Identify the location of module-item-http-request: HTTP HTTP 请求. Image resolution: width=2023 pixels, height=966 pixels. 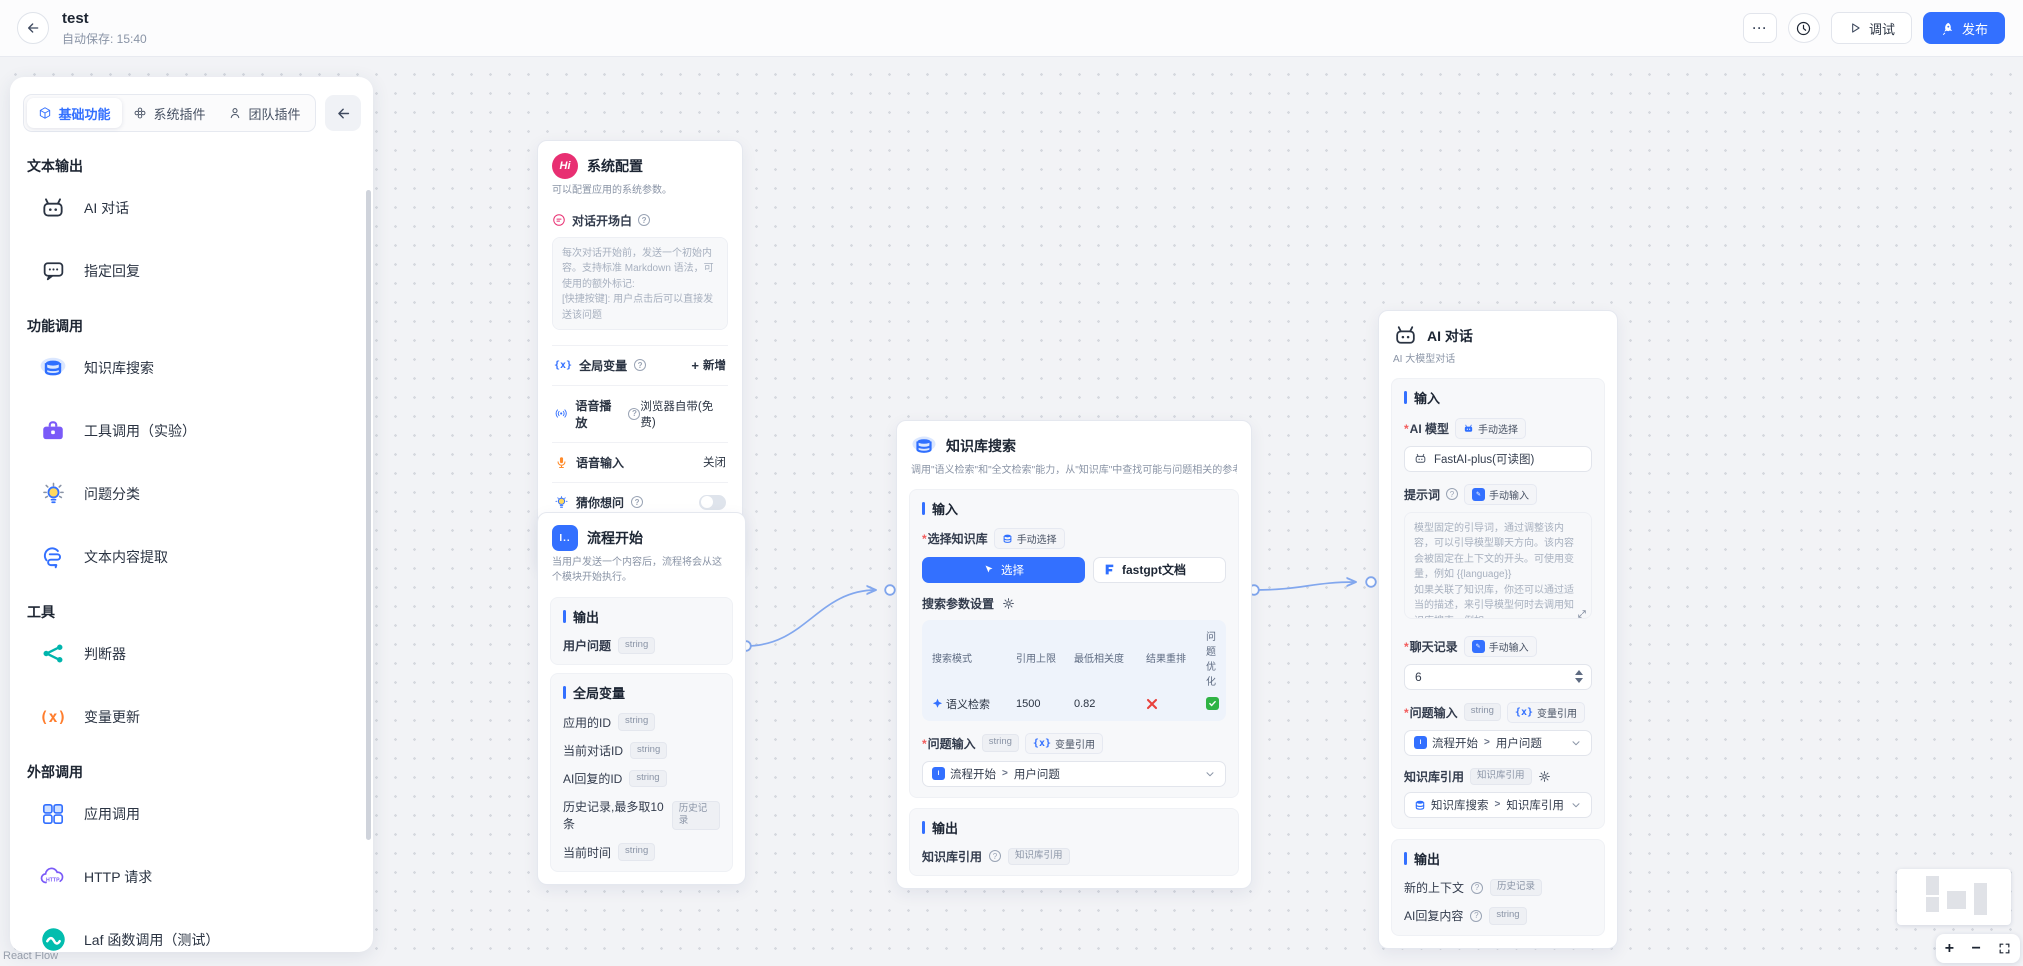
(191, 876).